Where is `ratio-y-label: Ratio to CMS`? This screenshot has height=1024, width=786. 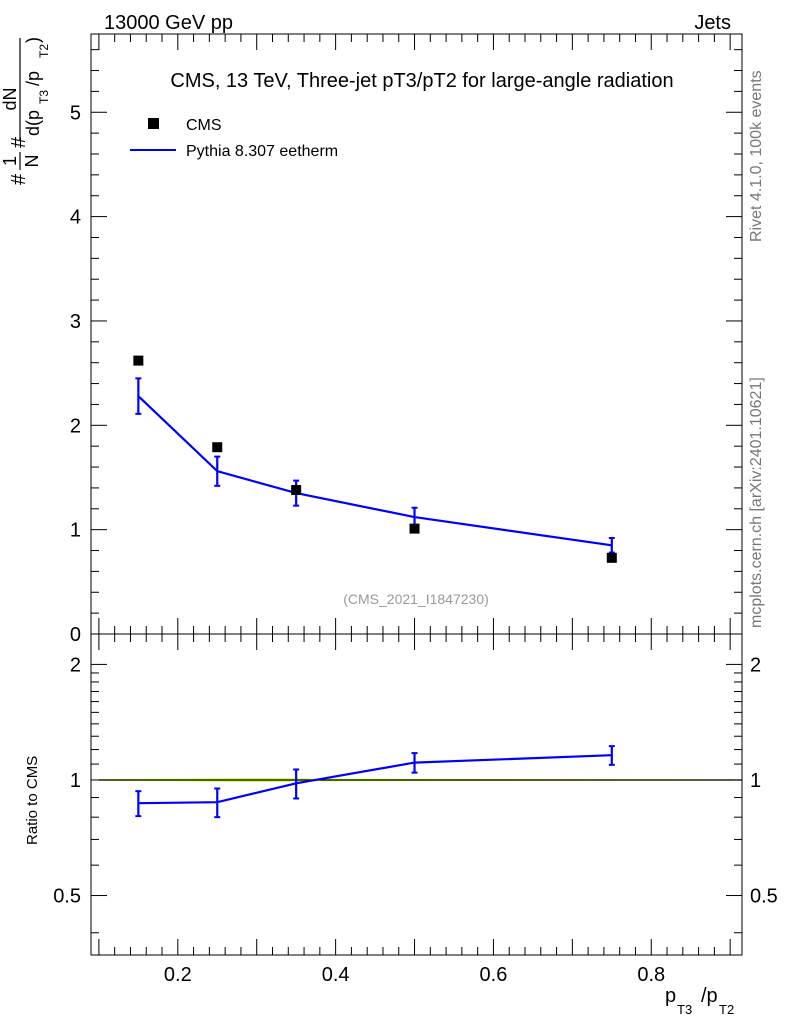
ratio-y-label: Ratio to CMS is located at coordinates (32, 800).